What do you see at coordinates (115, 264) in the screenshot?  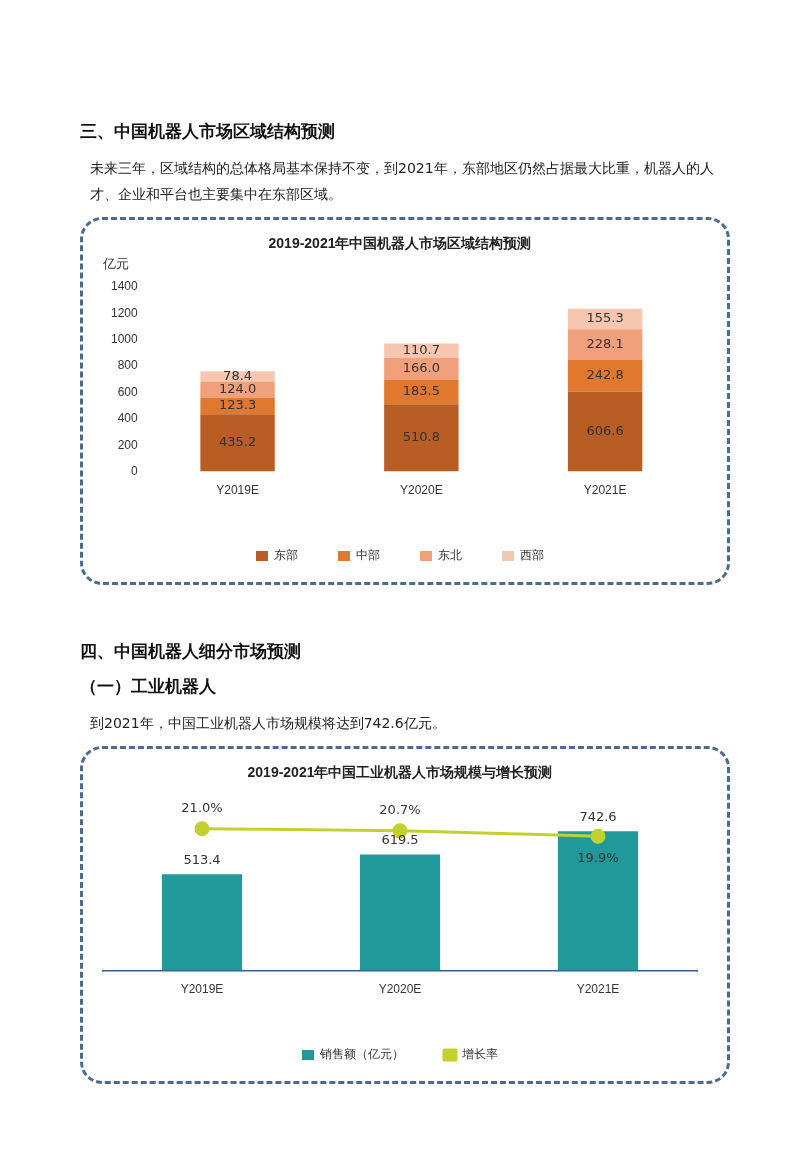 I see `y-axis-title: 亿元` at bounding box center [115, 264].